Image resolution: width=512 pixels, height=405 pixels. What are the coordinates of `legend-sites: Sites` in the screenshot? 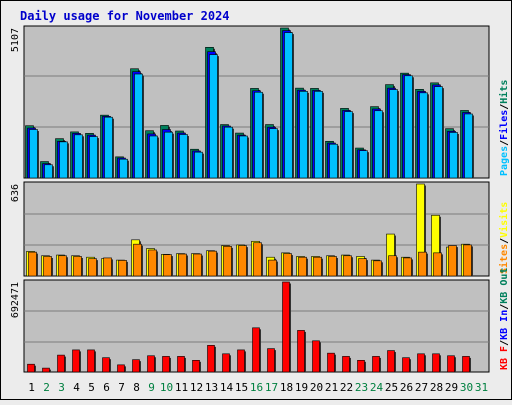 It's located at (504, 259).